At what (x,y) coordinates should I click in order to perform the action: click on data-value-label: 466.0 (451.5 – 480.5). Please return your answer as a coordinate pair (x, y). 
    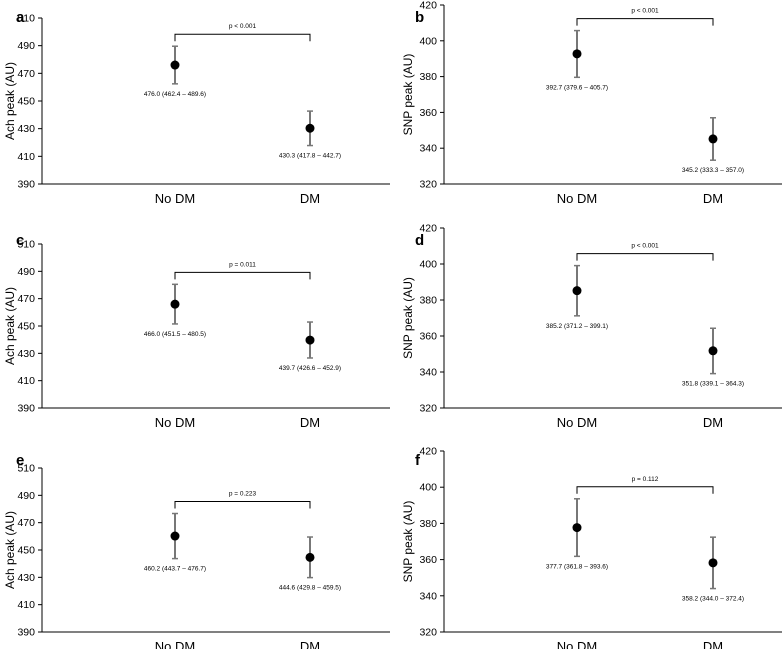
    Looking at the image, I should click on (175, 334).